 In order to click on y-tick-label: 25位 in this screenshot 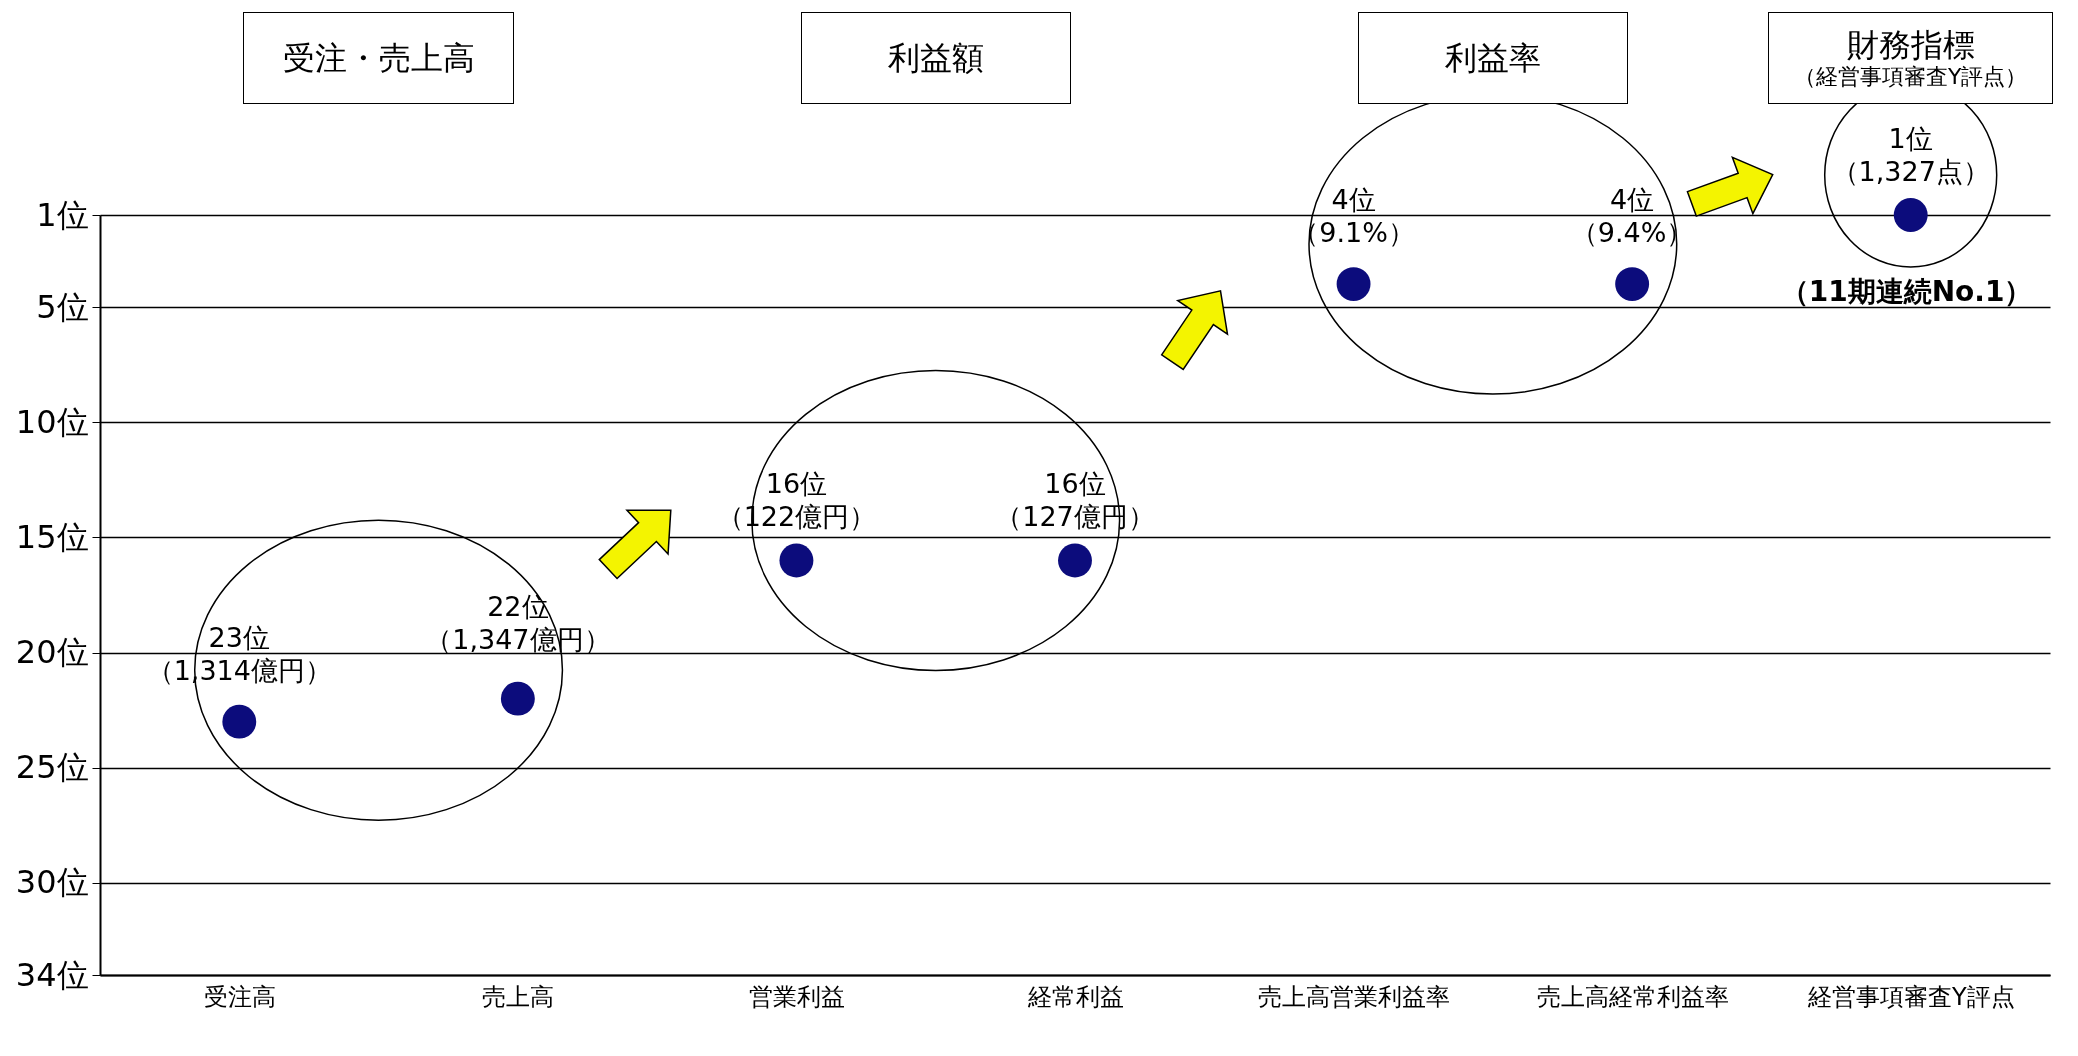, I will do `click(52, 767)`.